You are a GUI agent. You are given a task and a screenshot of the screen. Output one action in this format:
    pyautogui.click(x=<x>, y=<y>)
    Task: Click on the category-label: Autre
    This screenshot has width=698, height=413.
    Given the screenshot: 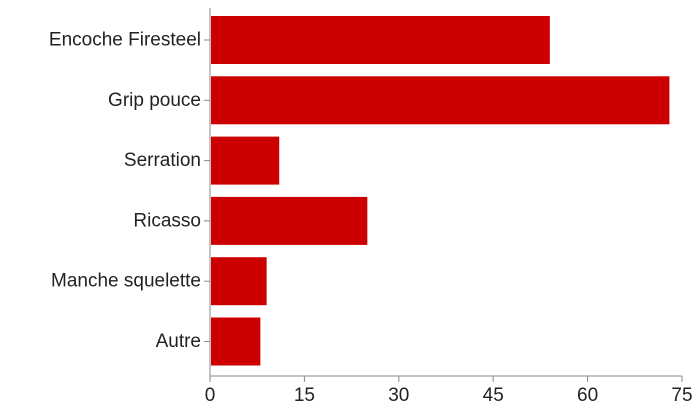 What is the action you would take?
    pyautogui.click(x=178, y=341)
    